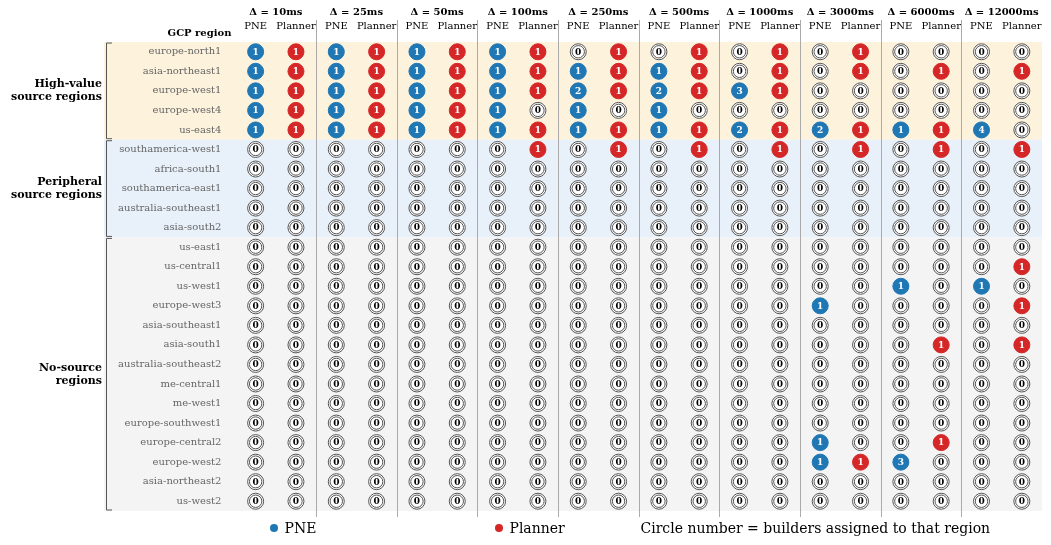 The width and height of the screenshot is (1051, 545). What do you see at coordinates (56, 90) in the screenshot?
I see `band-label: High-value source regions` at bounding box center [56, 90].